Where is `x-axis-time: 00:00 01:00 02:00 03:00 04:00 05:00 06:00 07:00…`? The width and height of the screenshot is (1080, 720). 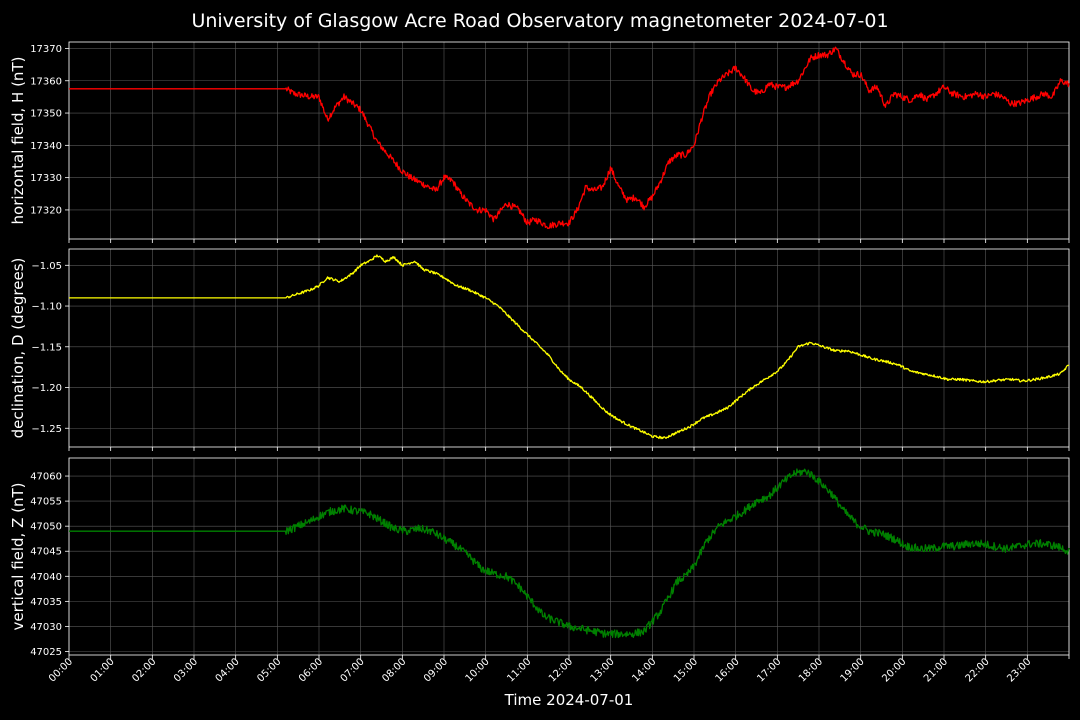
x-axis-time: 00:00 01:00 02:00 03:00 04:00 05:00 06:00 07:00… is located at coordinates (540, 670).